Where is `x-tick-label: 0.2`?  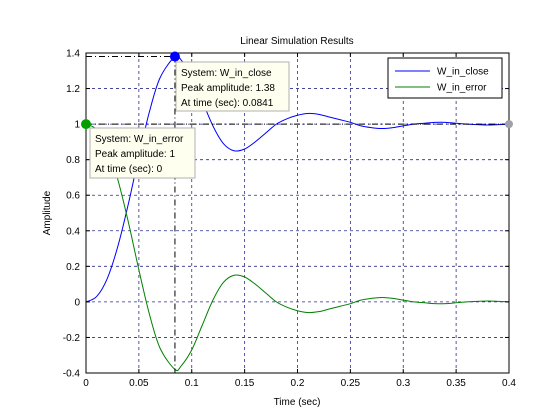
x-tick-label: 0.2 is located at coordinates (298, 383).